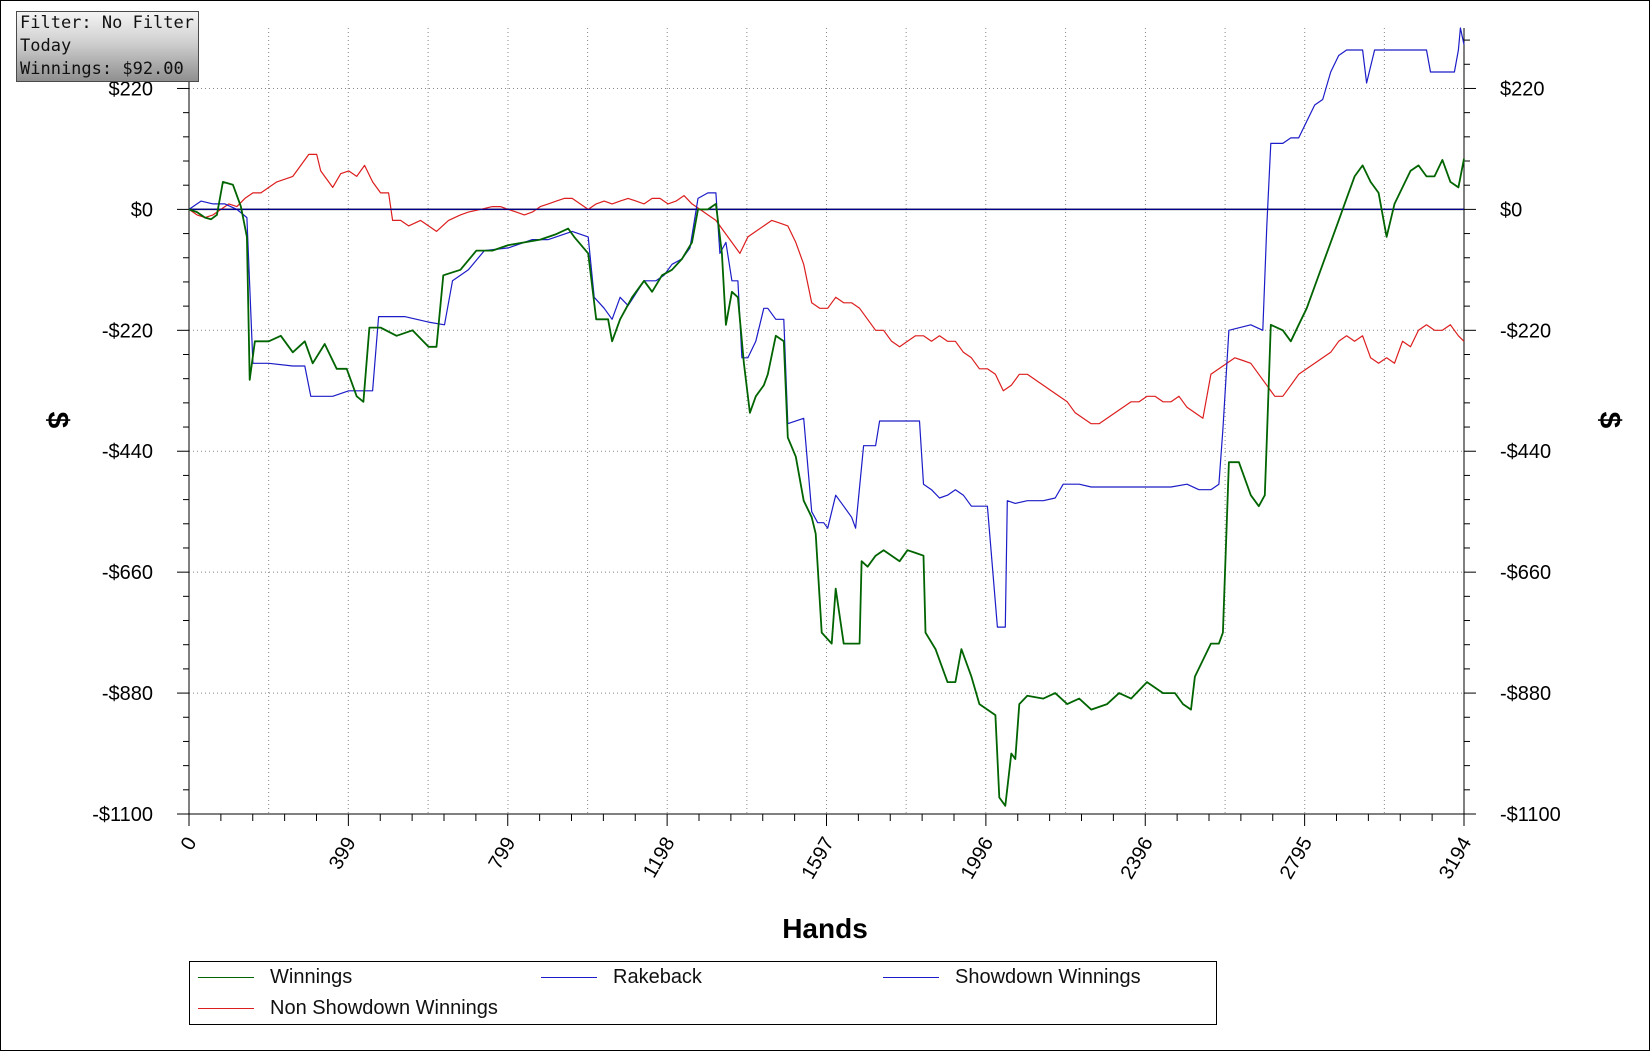 This screenshot has height=1053, width=1652. What do you see at coordinates (825, 928) in the screenshot?
I see `x-axis-title: Hands` at bounding box center [825, 928].